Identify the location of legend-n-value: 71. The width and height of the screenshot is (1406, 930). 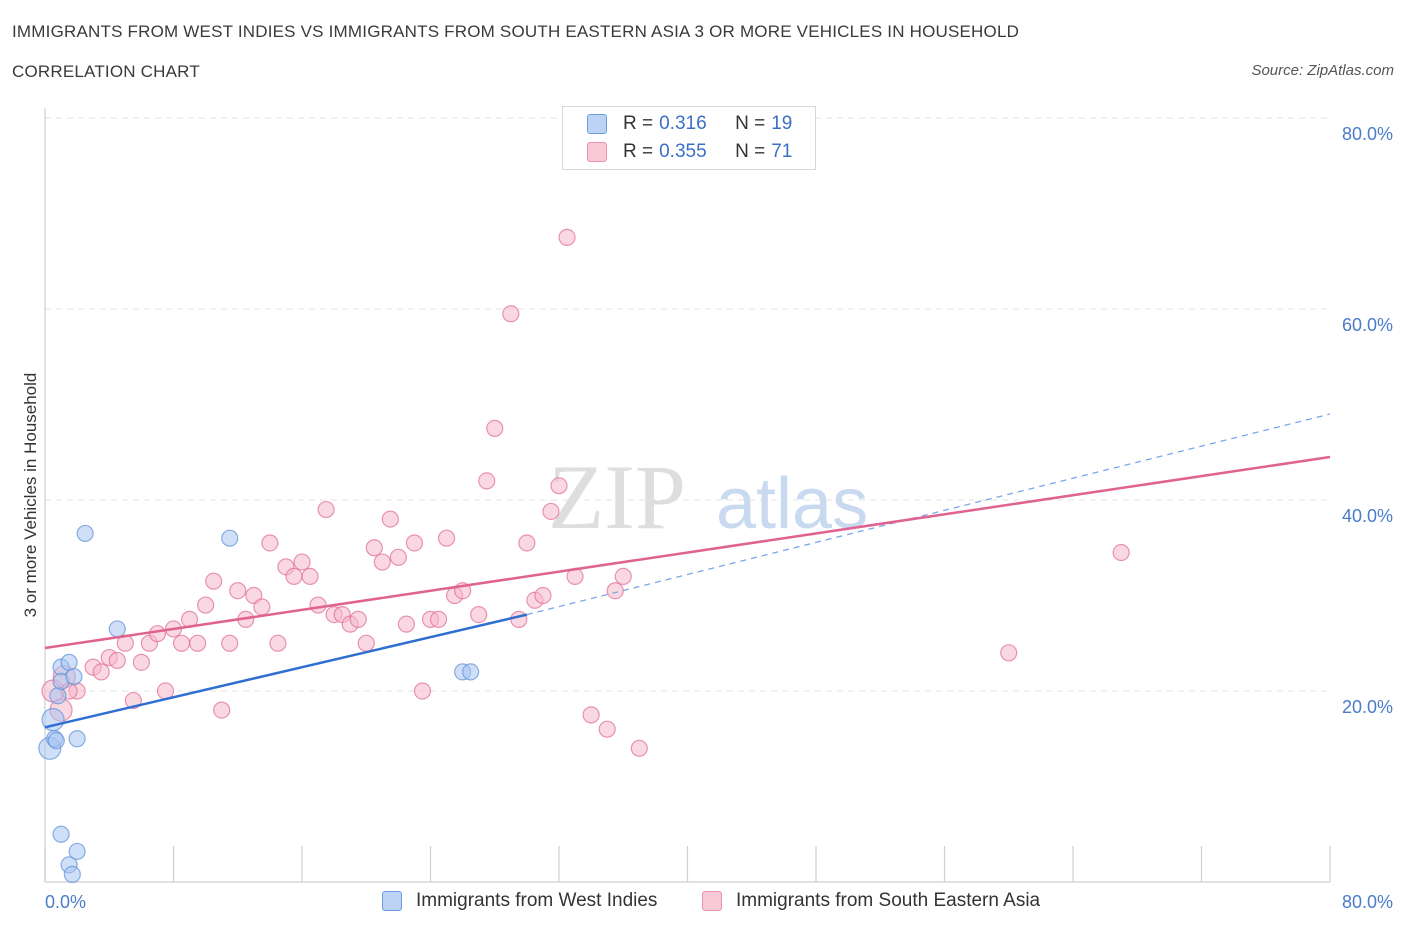
(782, 151).